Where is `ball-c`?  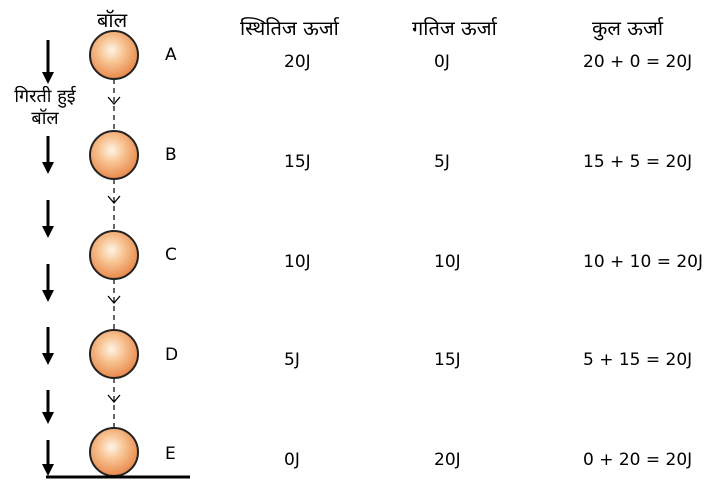 ball-c is located at coordinates (114, 255).